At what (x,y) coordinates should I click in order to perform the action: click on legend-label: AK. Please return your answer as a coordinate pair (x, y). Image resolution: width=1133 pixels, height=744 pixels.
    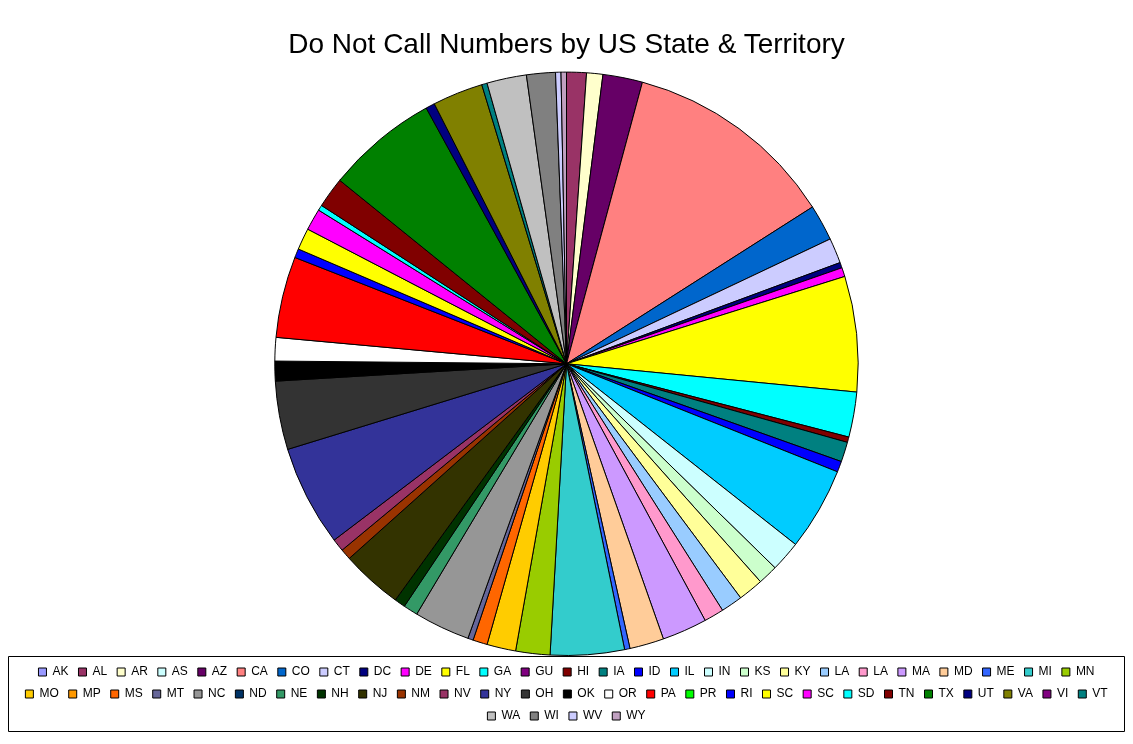
    Looking at the image, I should click on (60, 671).